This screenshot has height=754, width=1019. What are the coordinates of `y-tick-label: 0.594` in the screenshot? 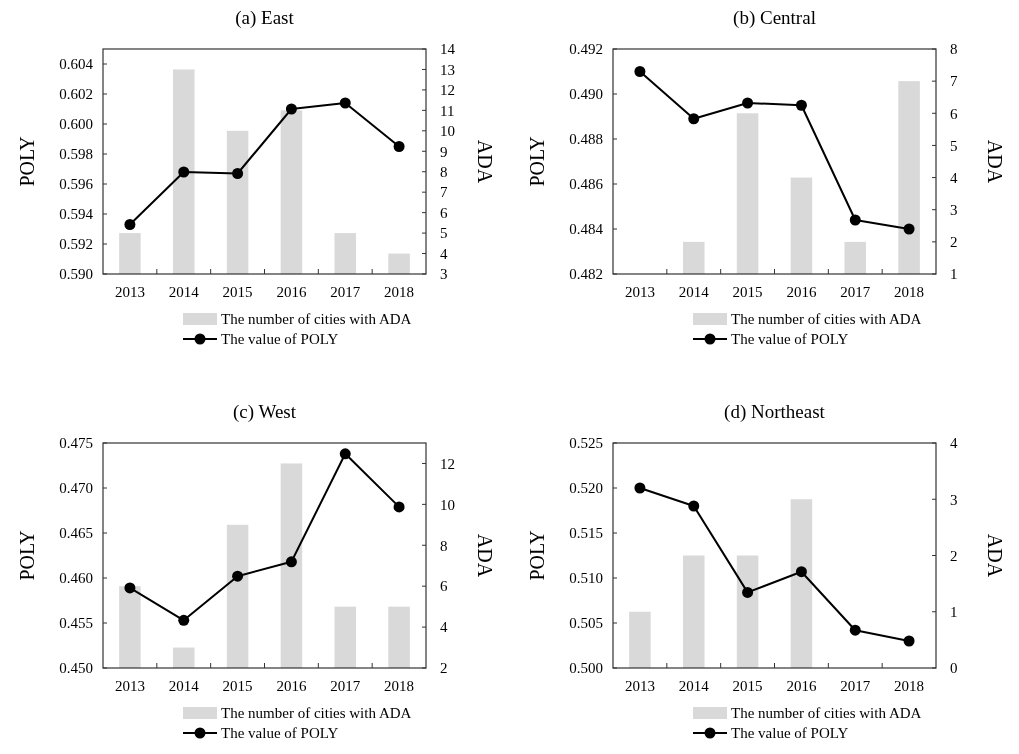 It's located at (76, 214).